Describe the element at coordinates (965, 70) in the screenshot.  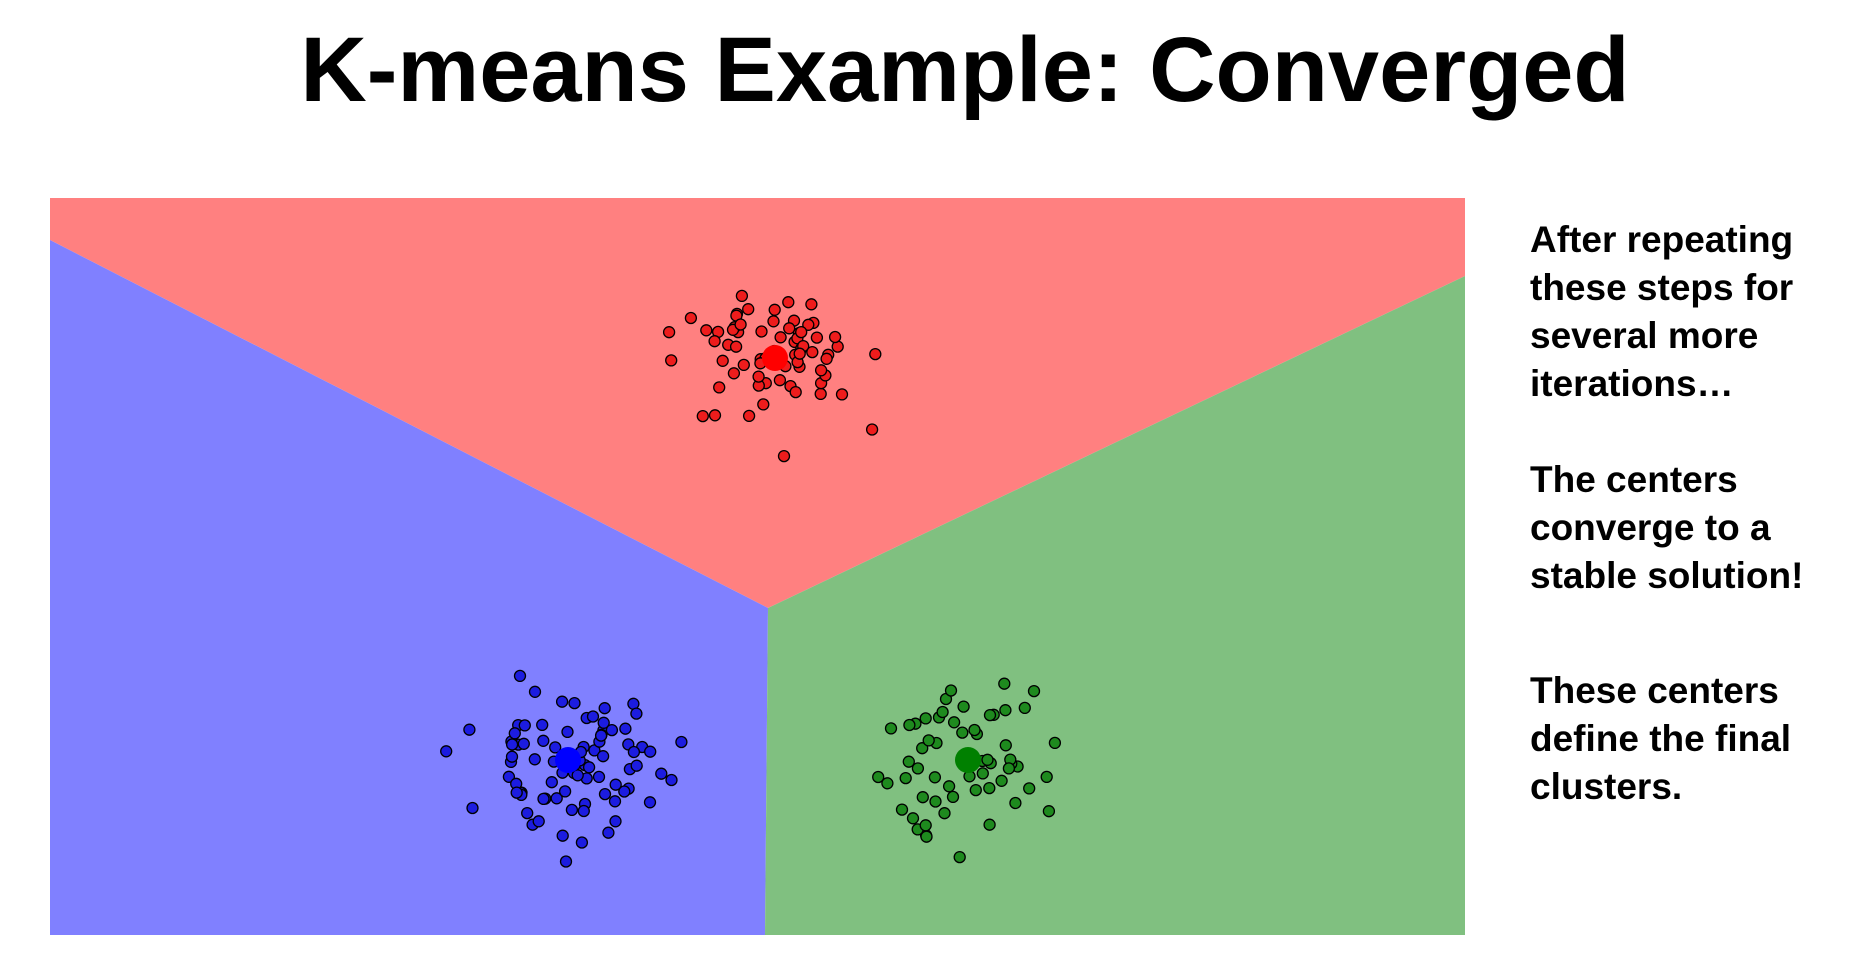
I see `slide-title: K-means Example: Converged` at that location.